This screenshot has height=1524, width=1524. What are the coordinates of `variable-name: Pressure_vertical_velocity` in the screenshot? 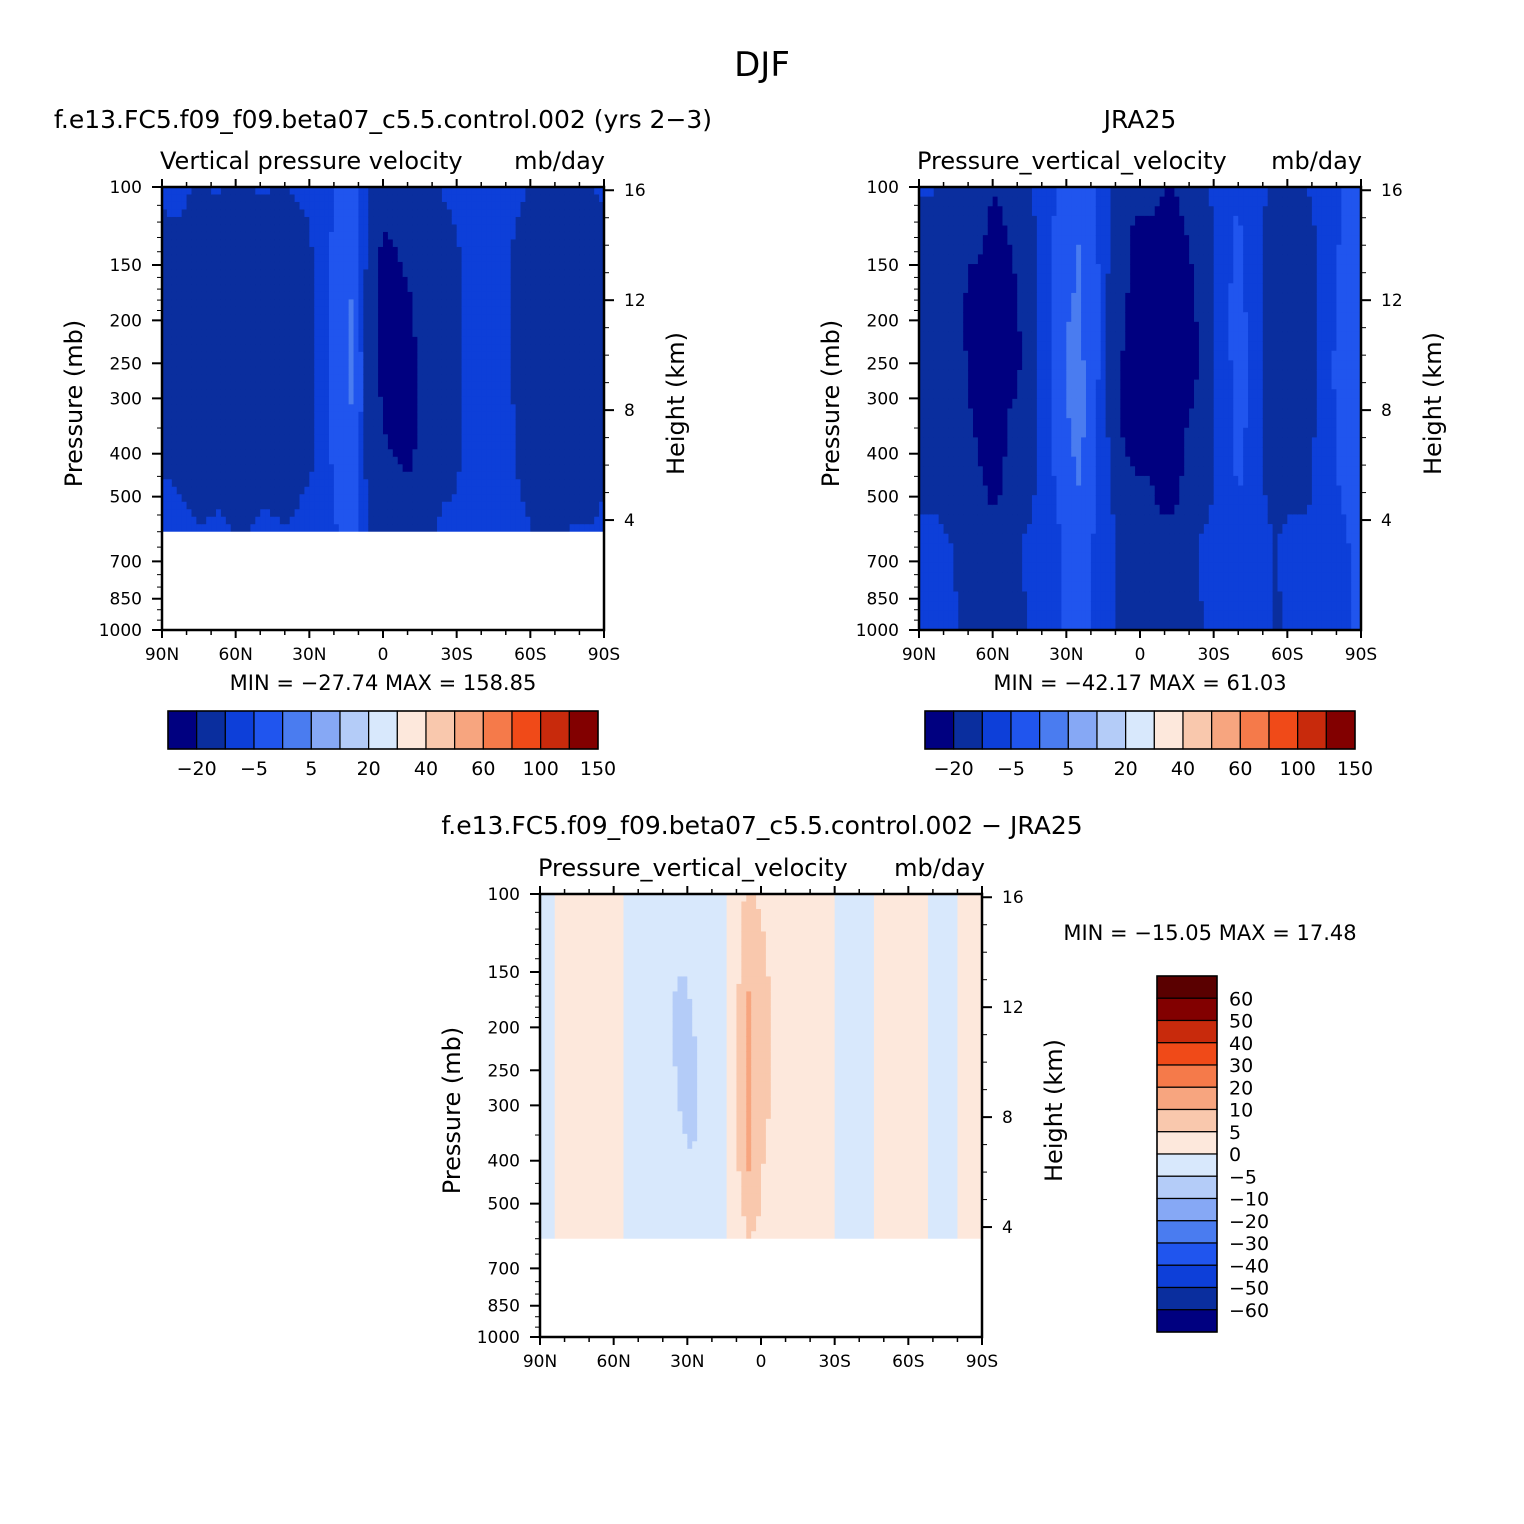 It's located at (1072, 161).